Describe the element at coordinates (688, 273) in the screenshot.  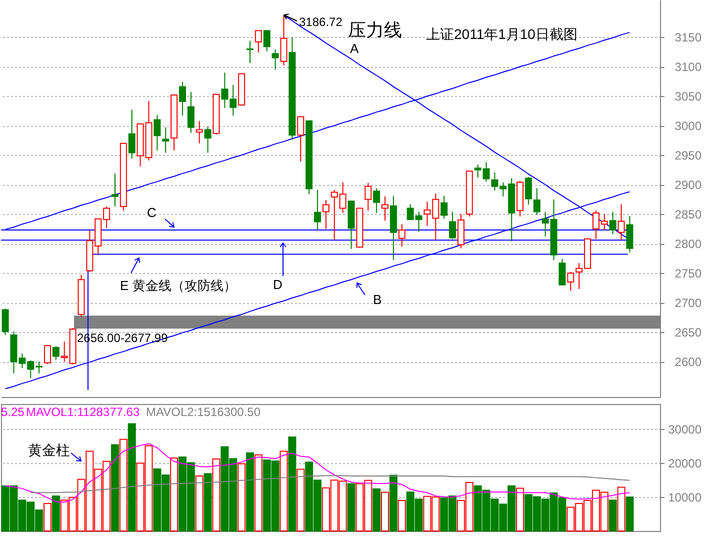
I see `y-tick-label: 2750` at that location.